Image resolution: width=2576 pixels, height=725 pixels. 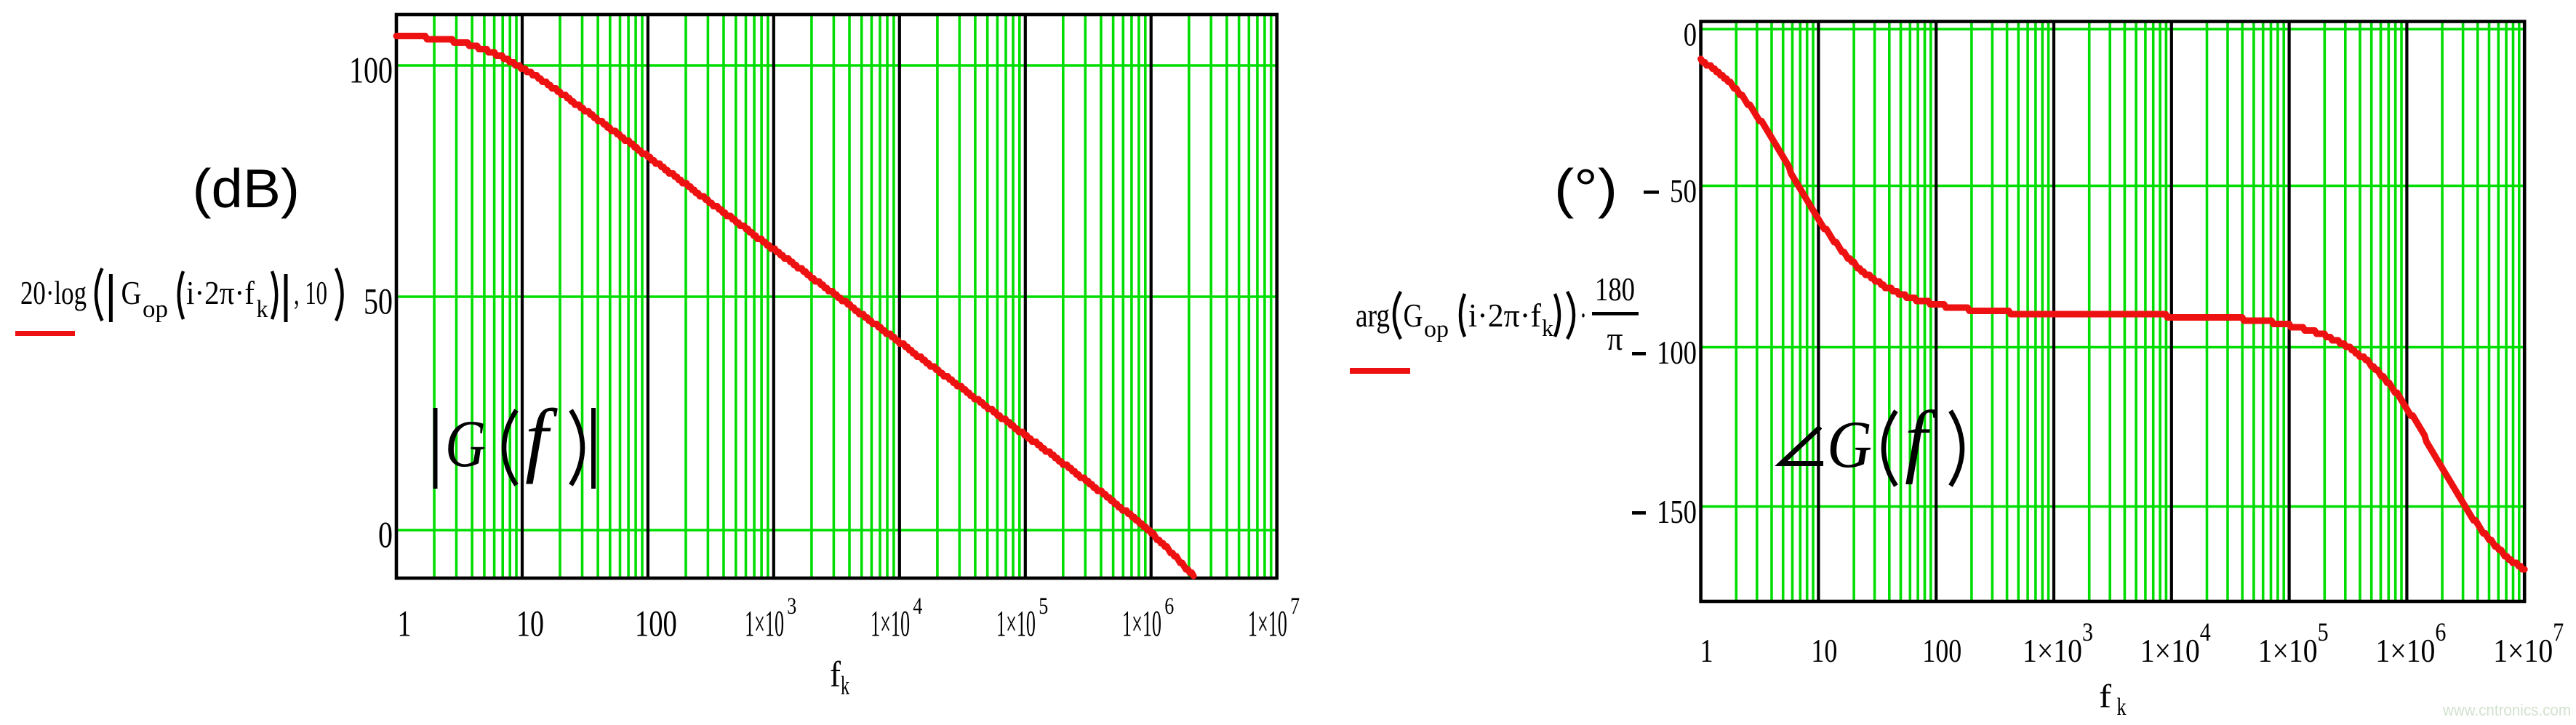 What do you see at coordinates (1615, 339) in the screenshot?
I see `svg-text: π` at bounding box center [1615, 339].